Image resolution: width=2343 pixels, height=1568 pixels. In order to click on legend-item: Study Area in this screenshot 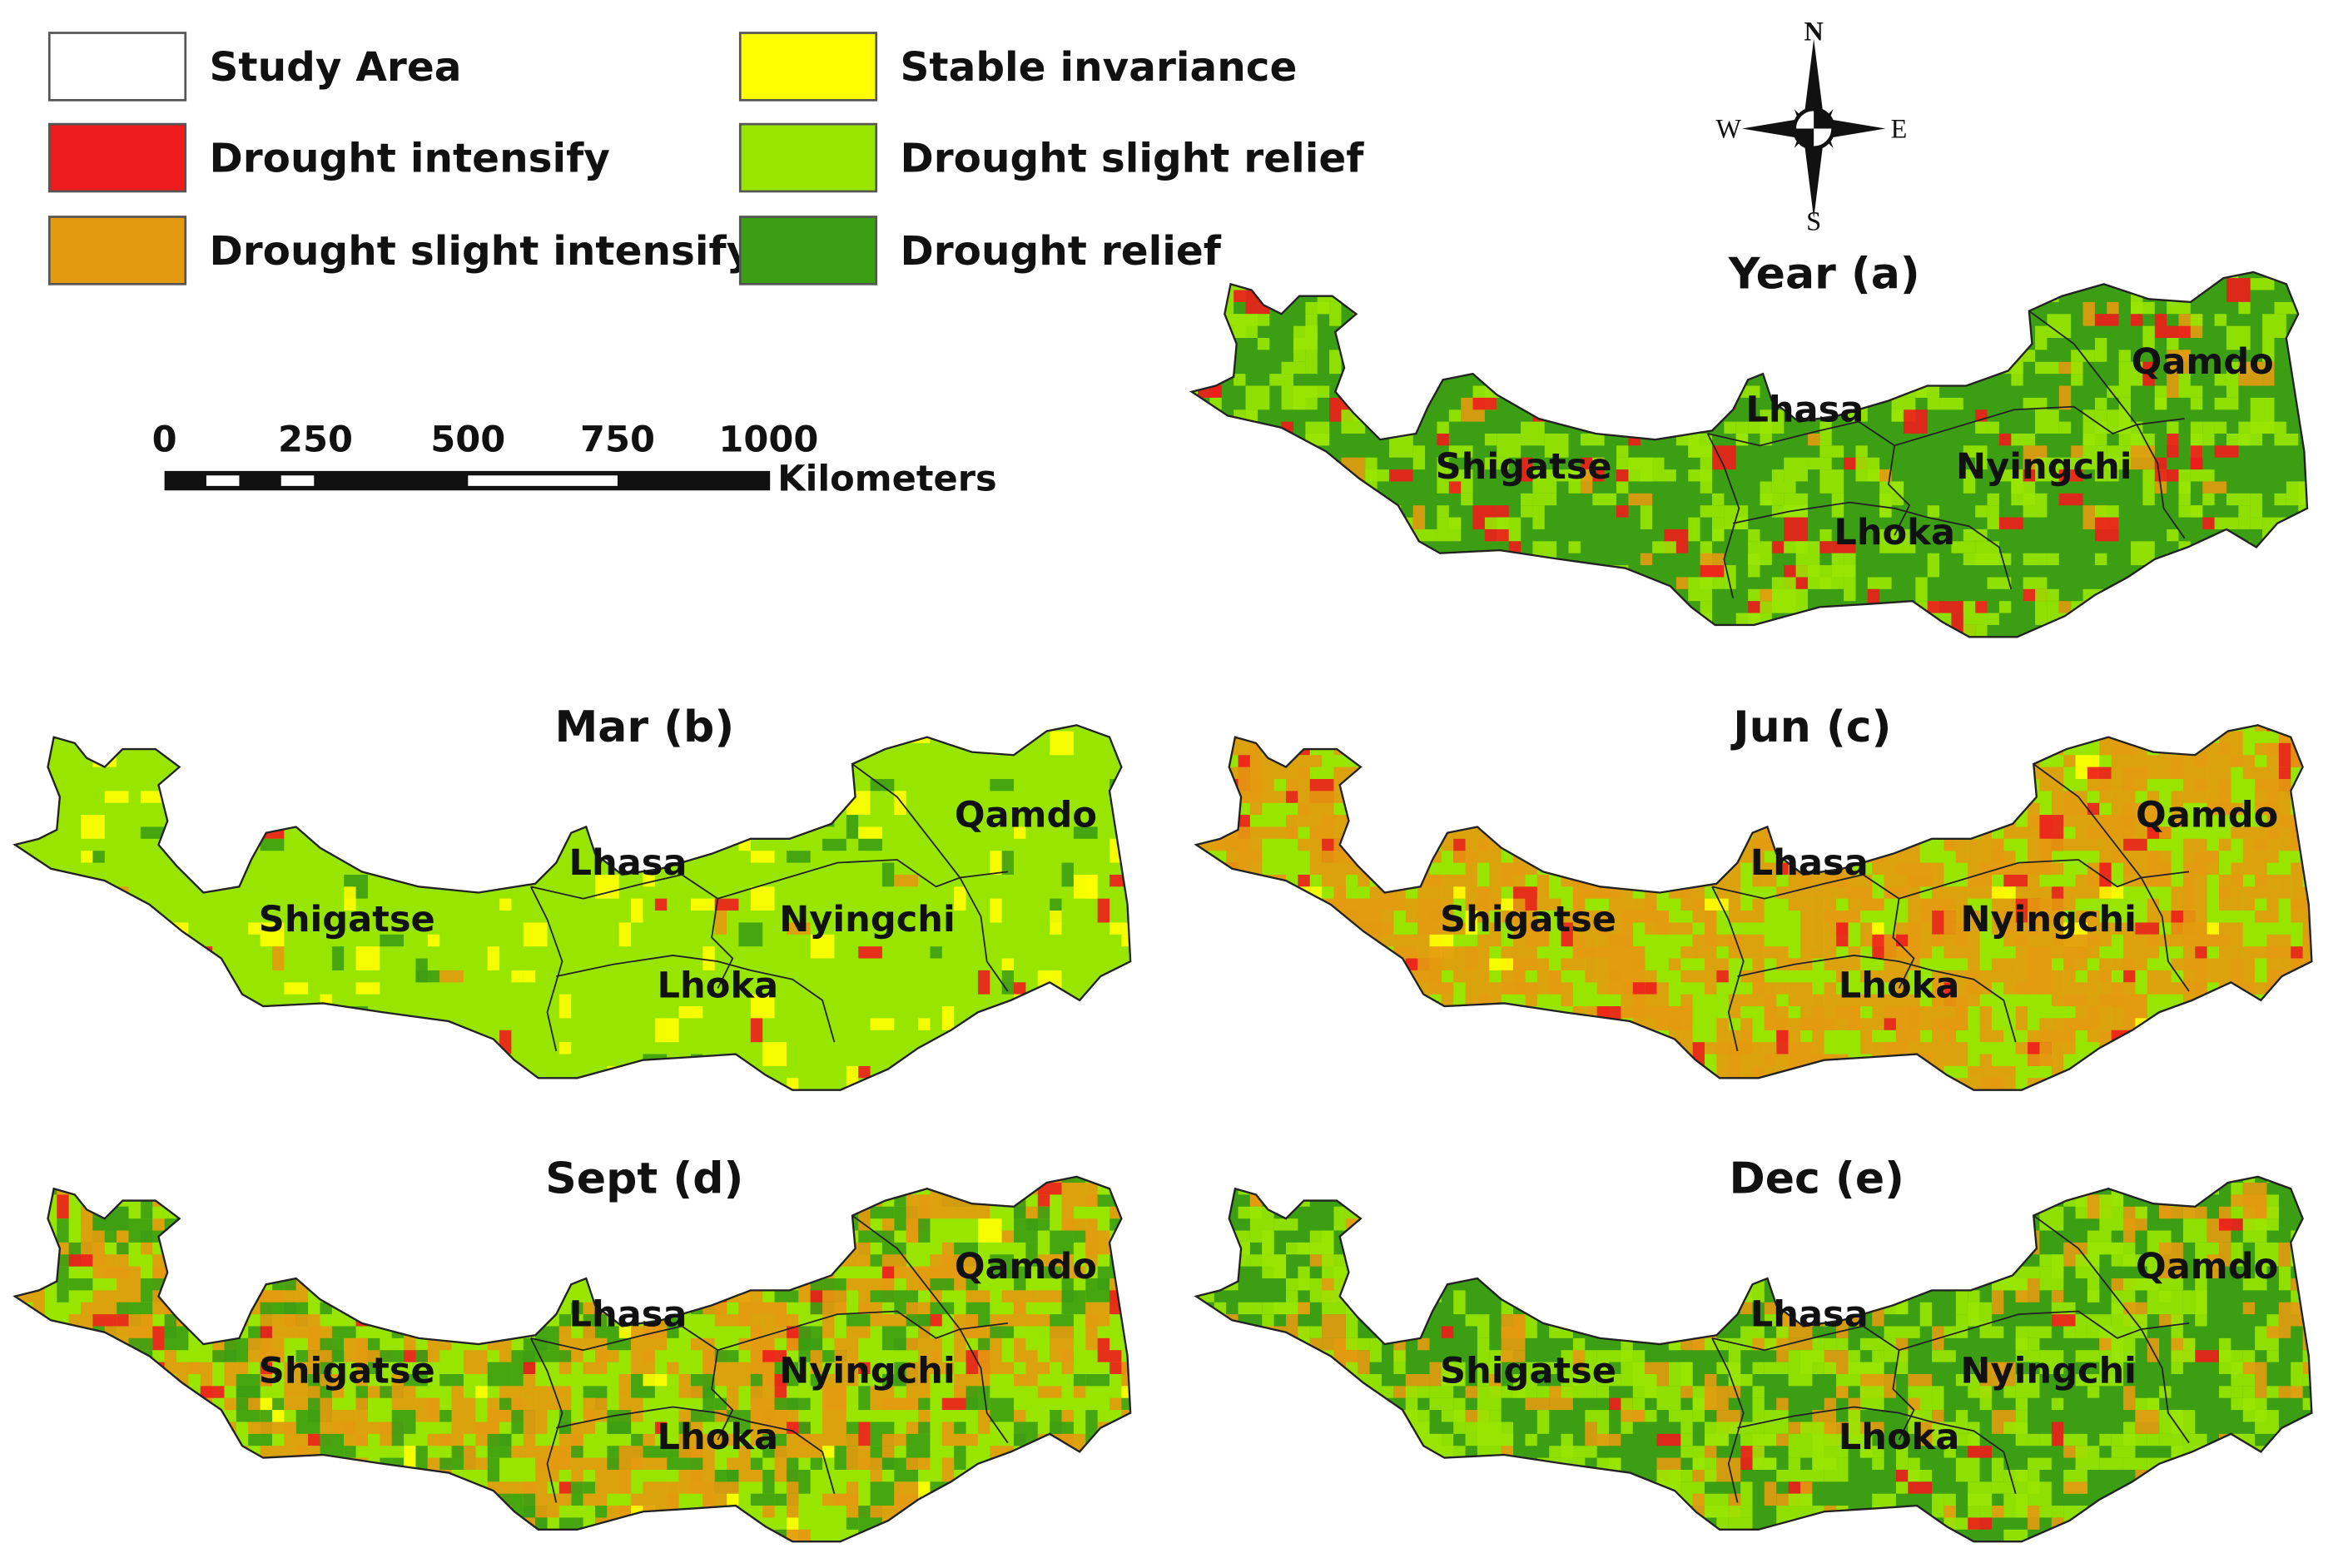, I will do `click(254, 67)`.